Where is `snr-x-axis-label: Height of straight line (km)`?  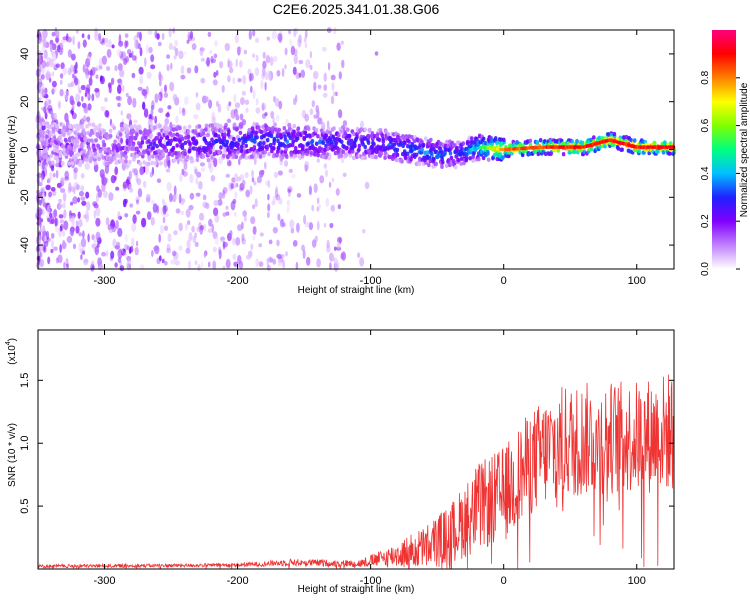
snr-x-axis-label: Height of straight line (km) is located at coordinates (356, 589).